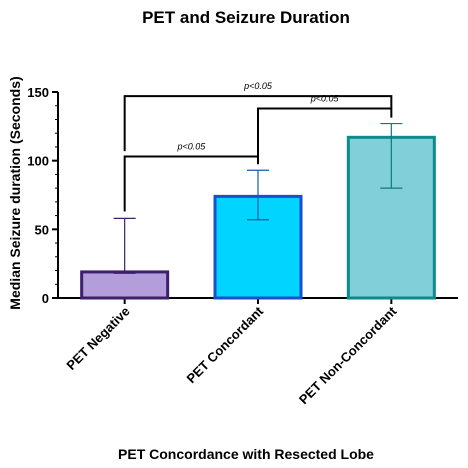 The image size is (468, 468). What do you see at coordinates (246, 17) in the screenshot?
I see `chart-title: PET and Seizure Duration` at bounding box center [246, 17].